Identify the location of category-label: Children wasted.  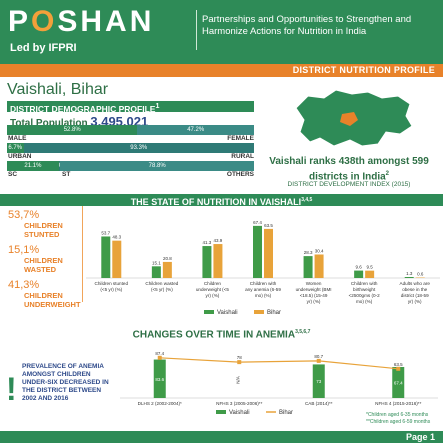
(161, 283).